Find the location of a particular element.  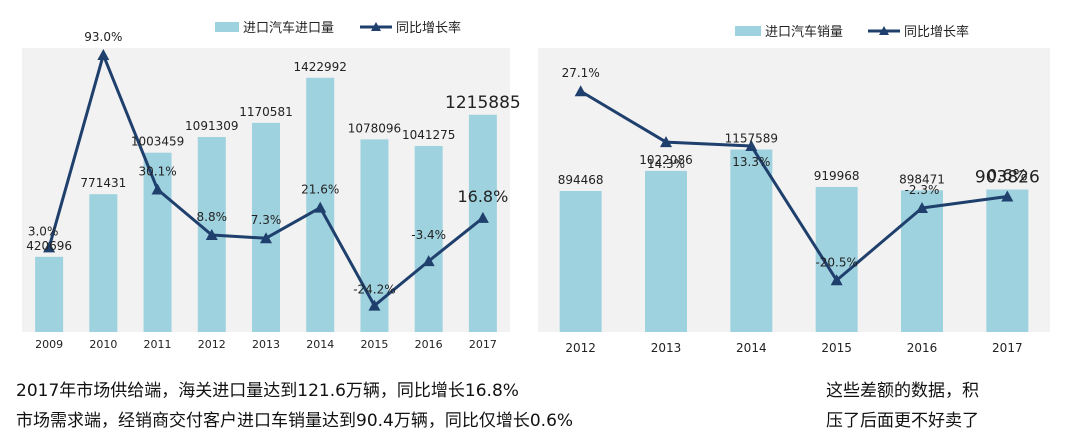

chart1-growth-label-2014: 21.6% is located at coordinates (320, 190).